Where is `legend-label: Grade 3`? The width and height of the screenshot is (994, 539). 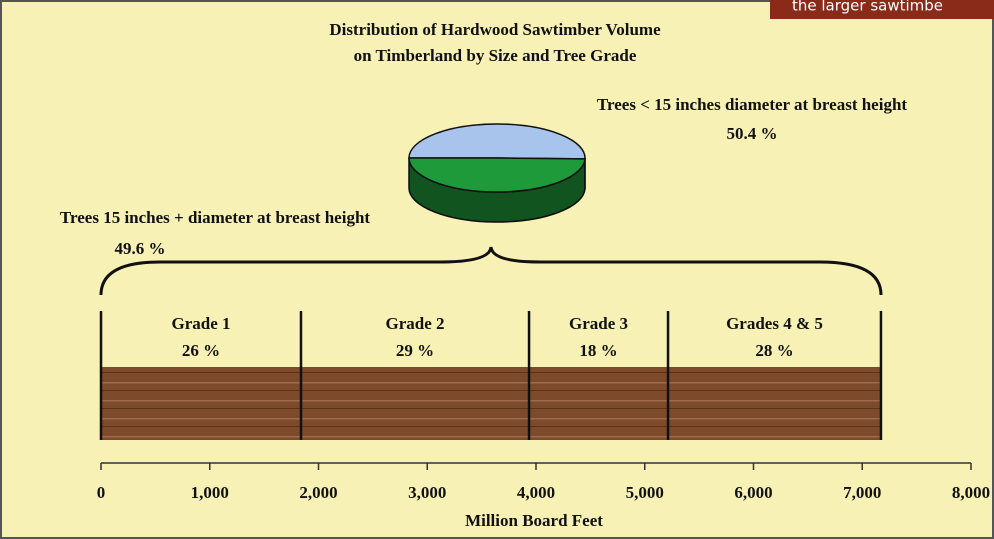
legend-label: Grade 3 is located at coordinates (598, 323).